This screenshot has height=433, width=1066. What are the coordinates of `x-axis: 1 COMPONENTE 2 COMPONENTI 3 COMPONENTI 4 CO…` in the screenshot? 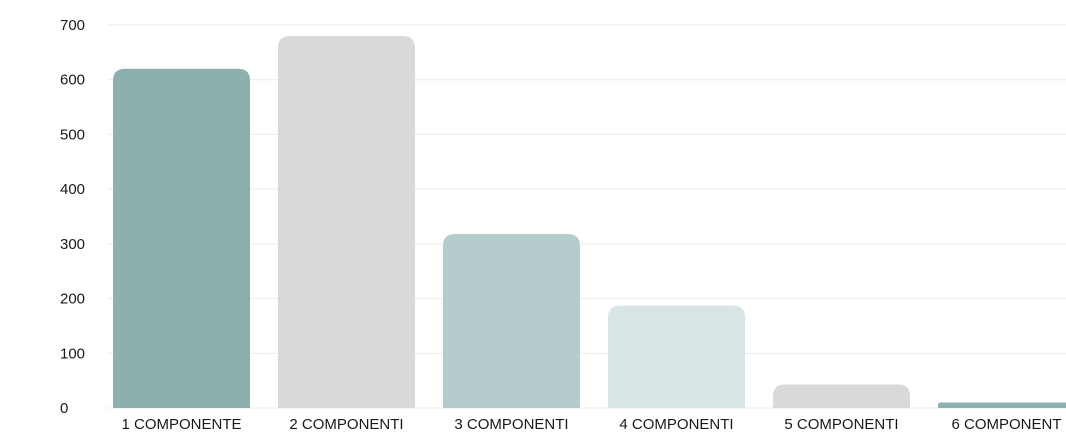 It's located at (591, 424).